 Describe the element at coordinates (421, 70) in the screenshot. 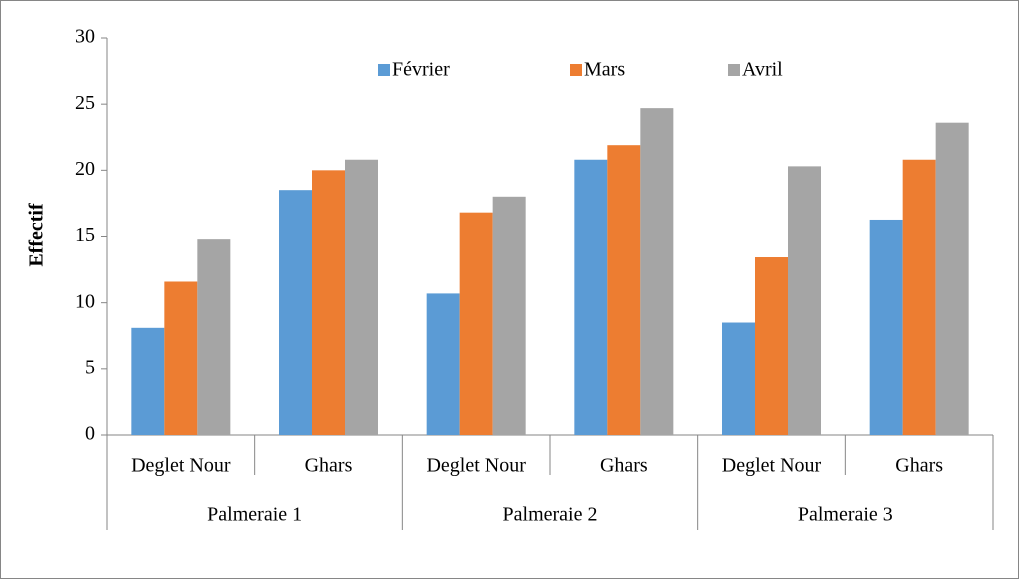

I see `legend-label: Février` at that location.